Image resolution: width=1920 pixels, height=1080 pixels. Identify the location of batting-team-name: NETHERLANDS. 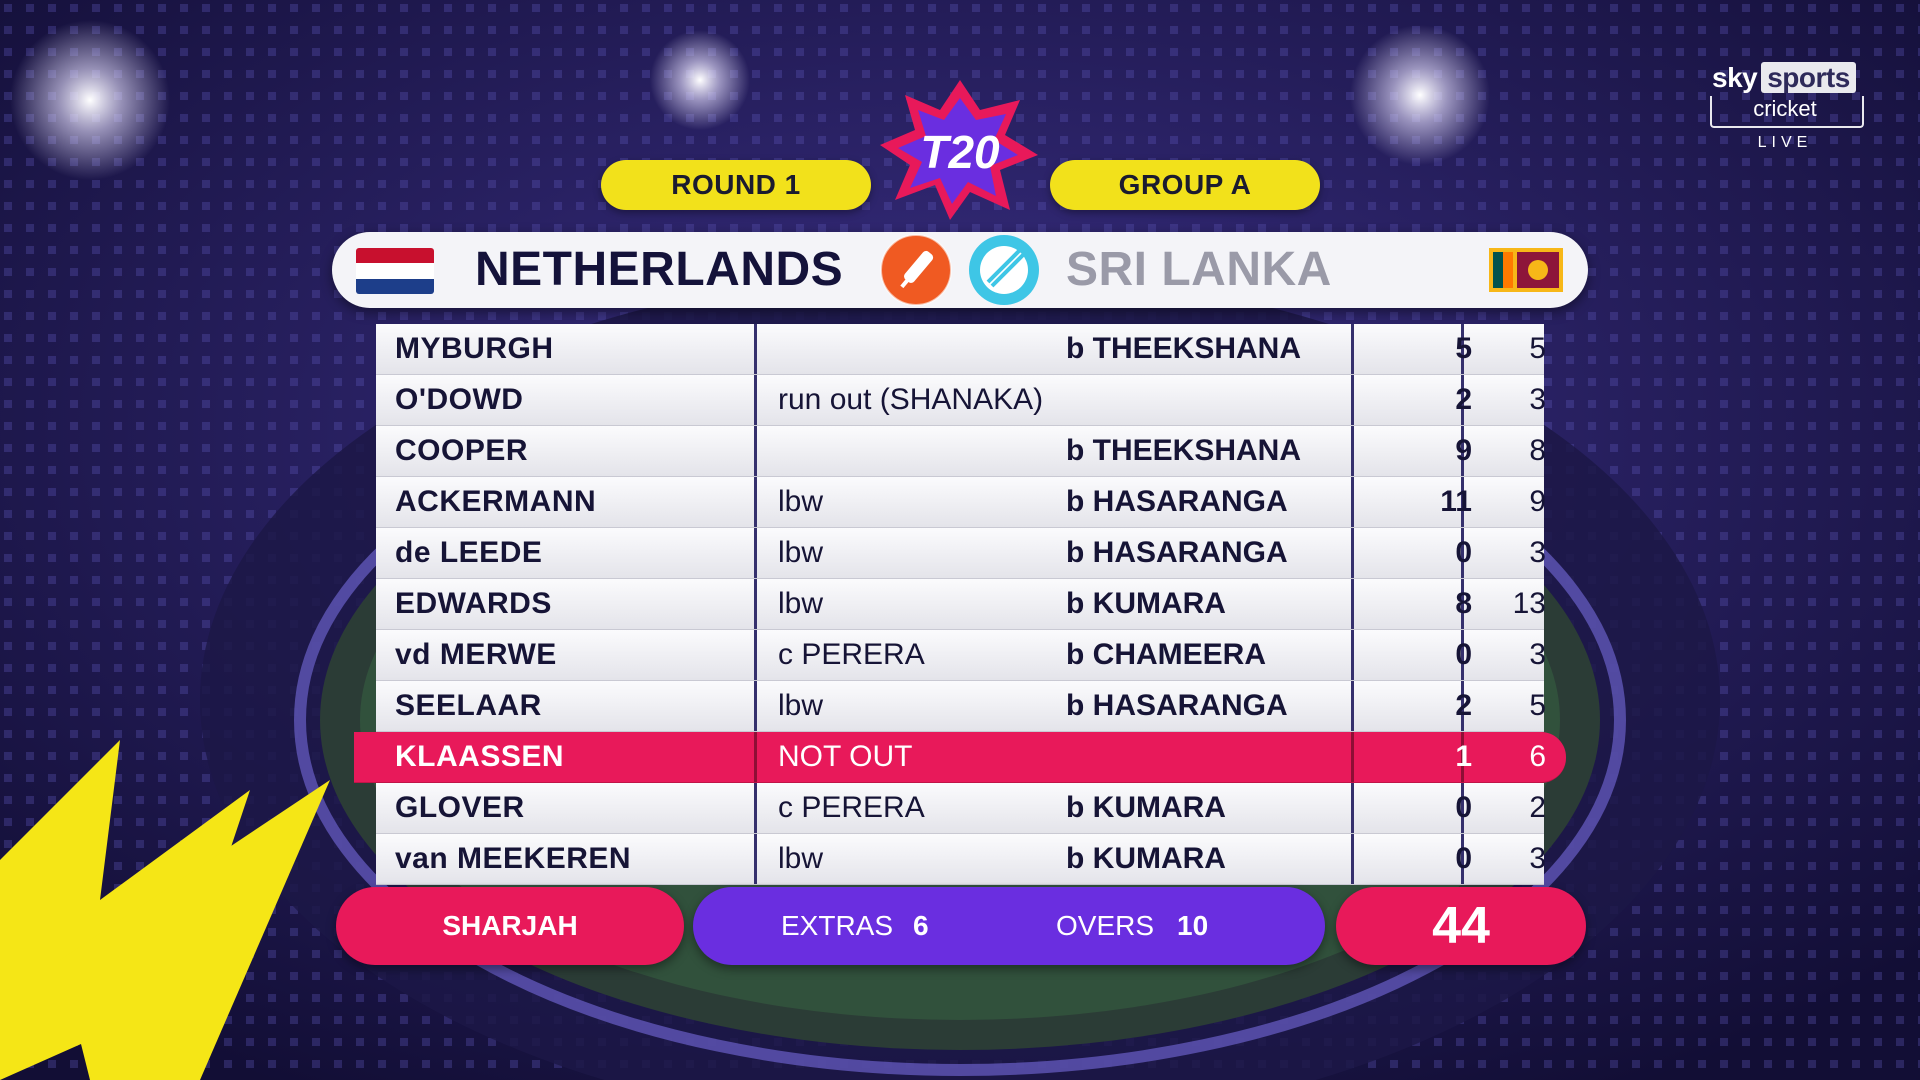
(659, 269).